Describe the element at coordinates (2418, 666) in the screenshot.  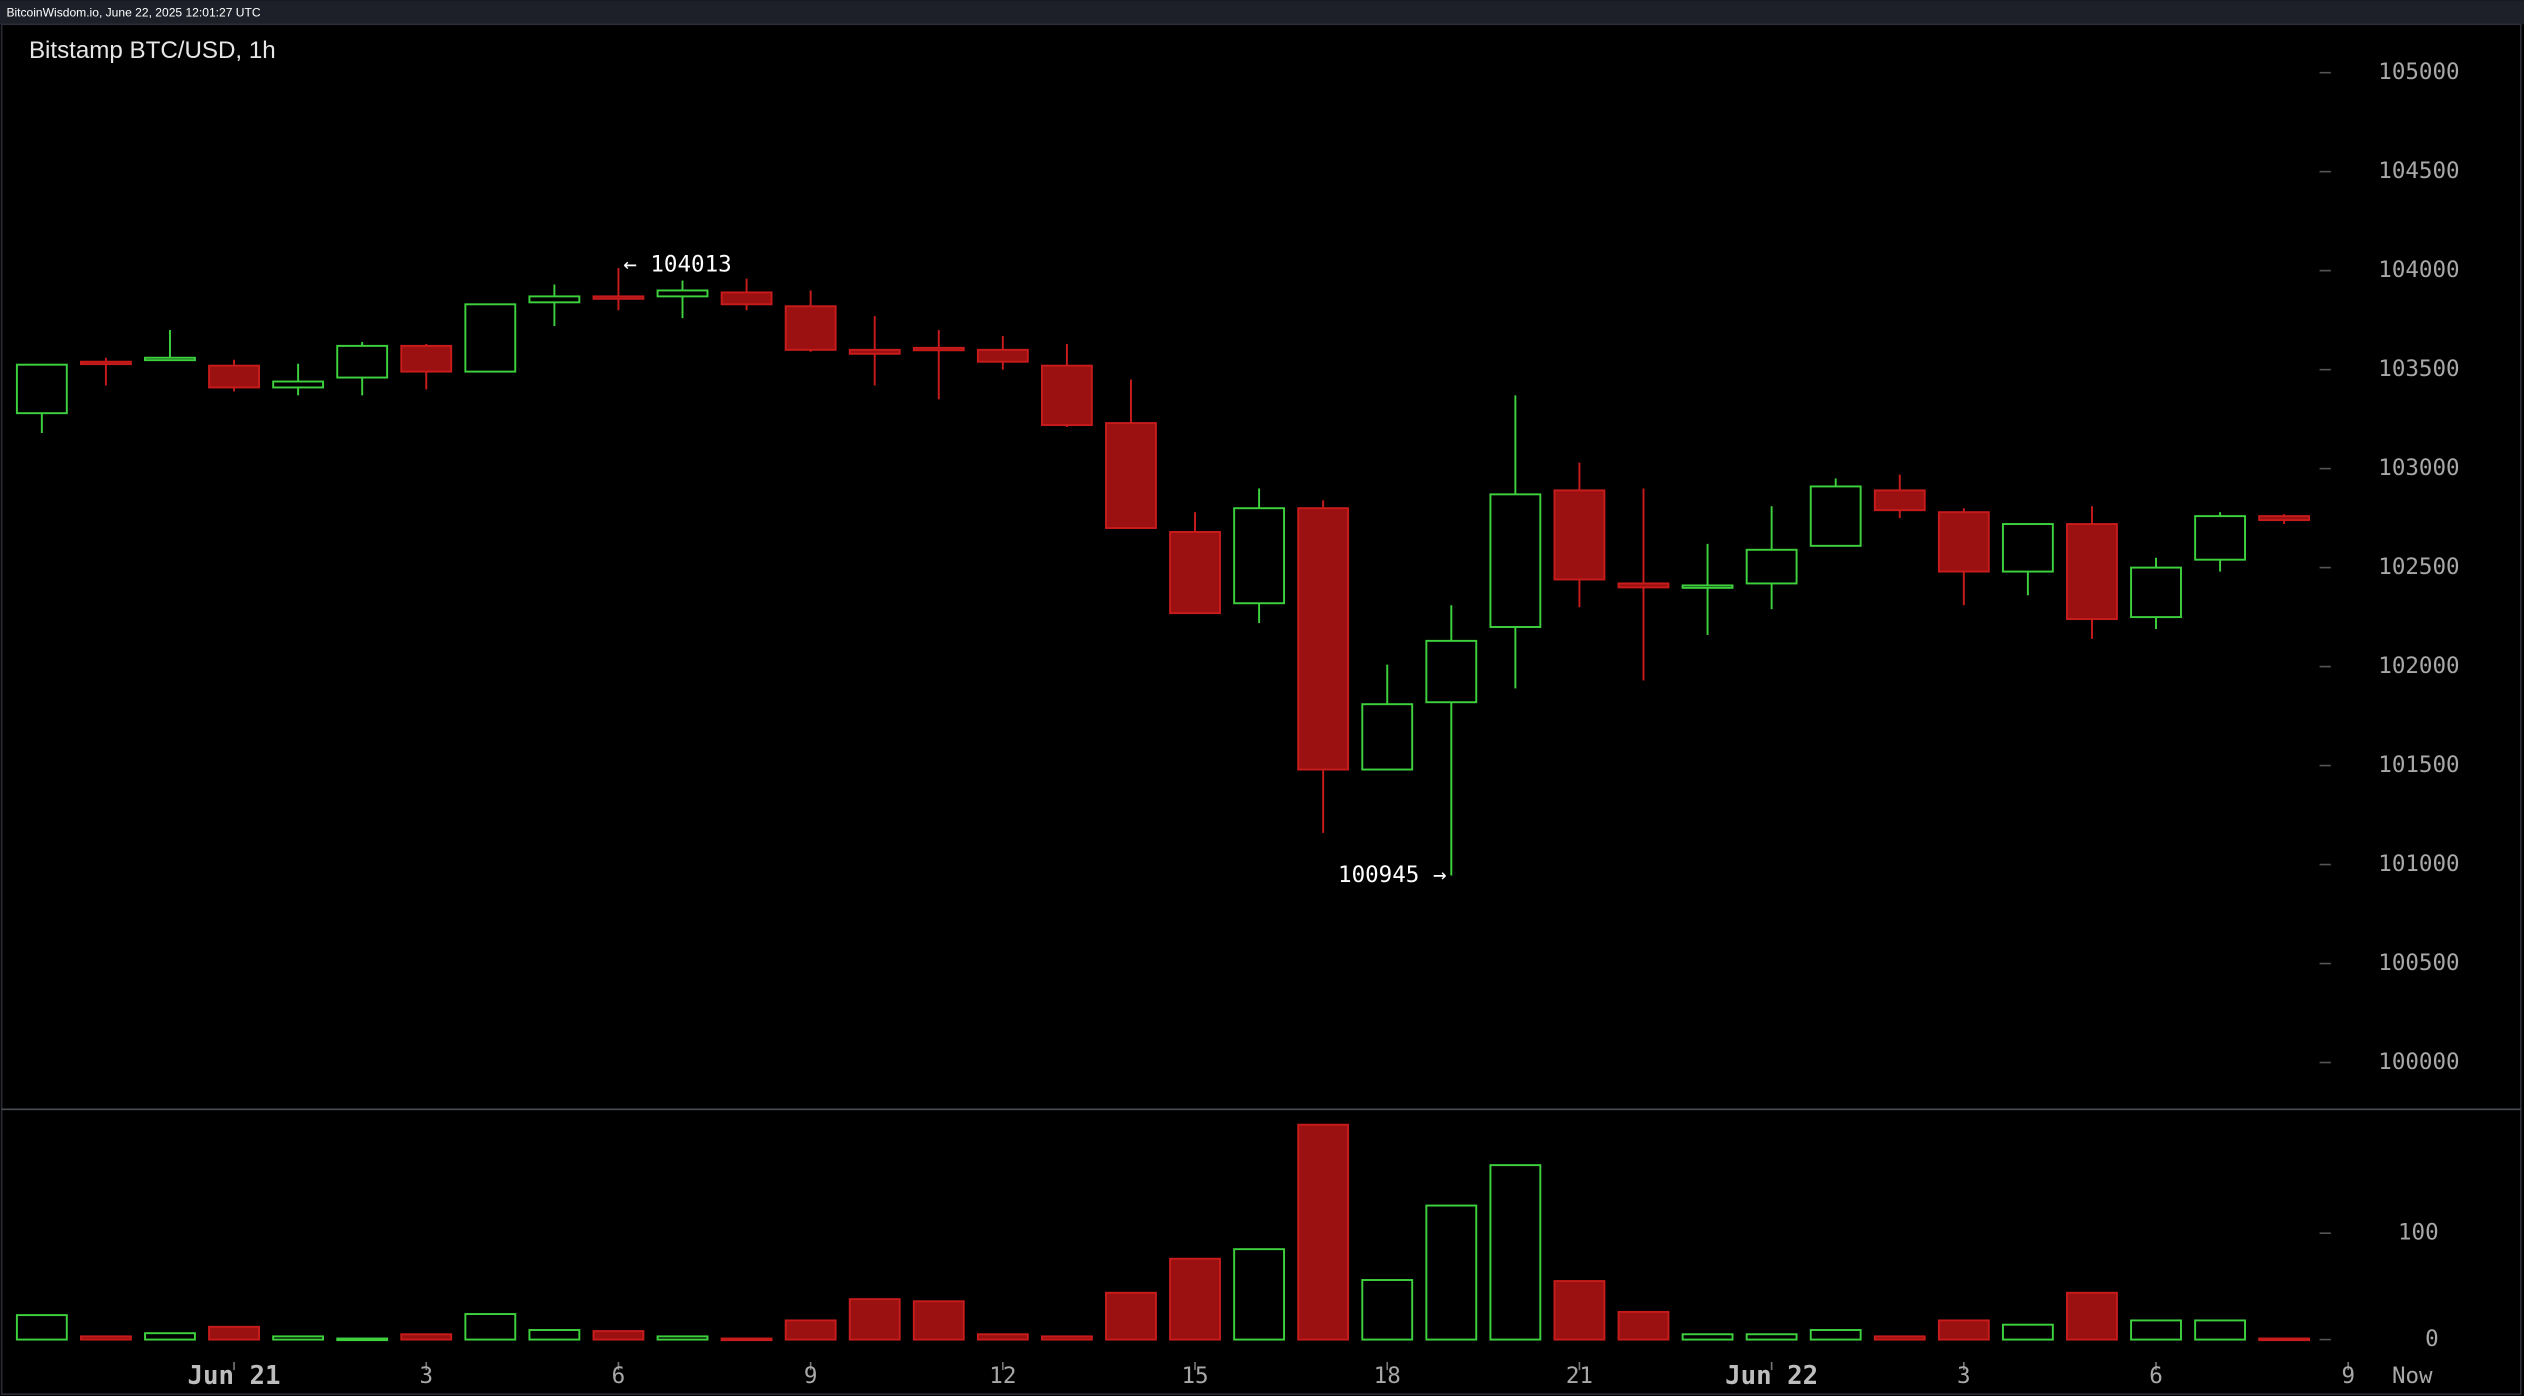
I see `y-tick-label: 102000` at that location.